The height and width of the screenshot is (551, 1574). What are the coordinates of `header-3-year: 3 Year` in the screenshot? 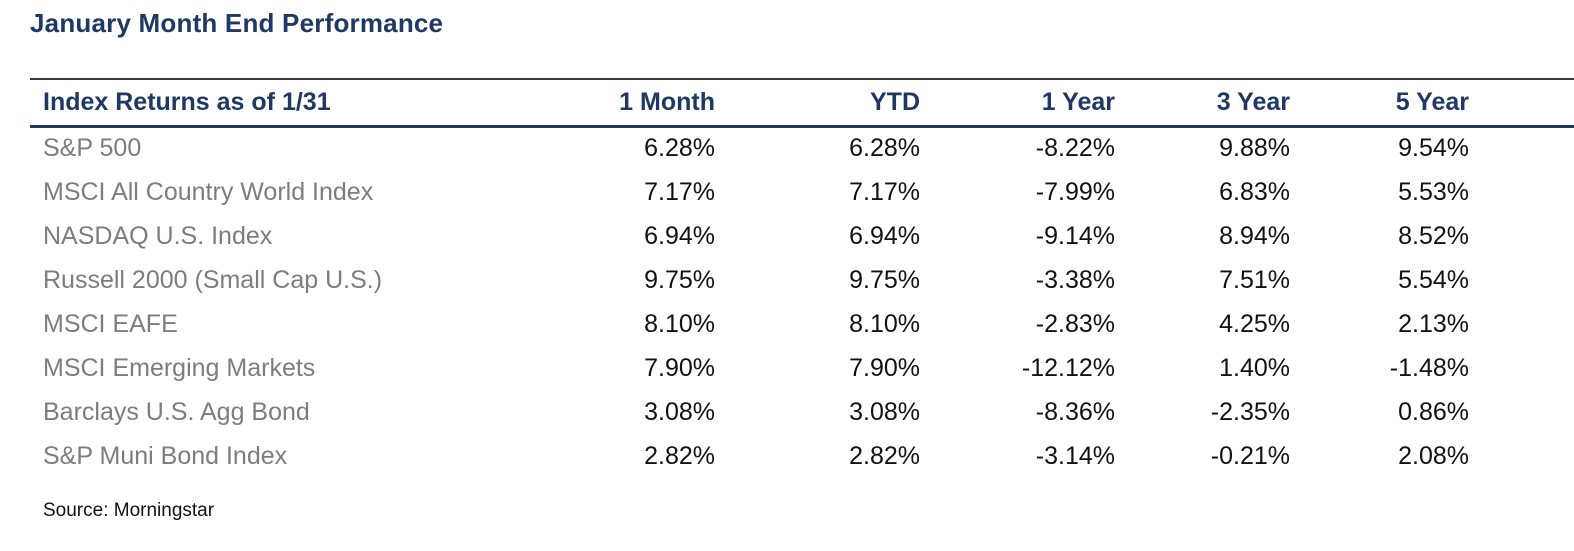 It's located at (1202, 103).